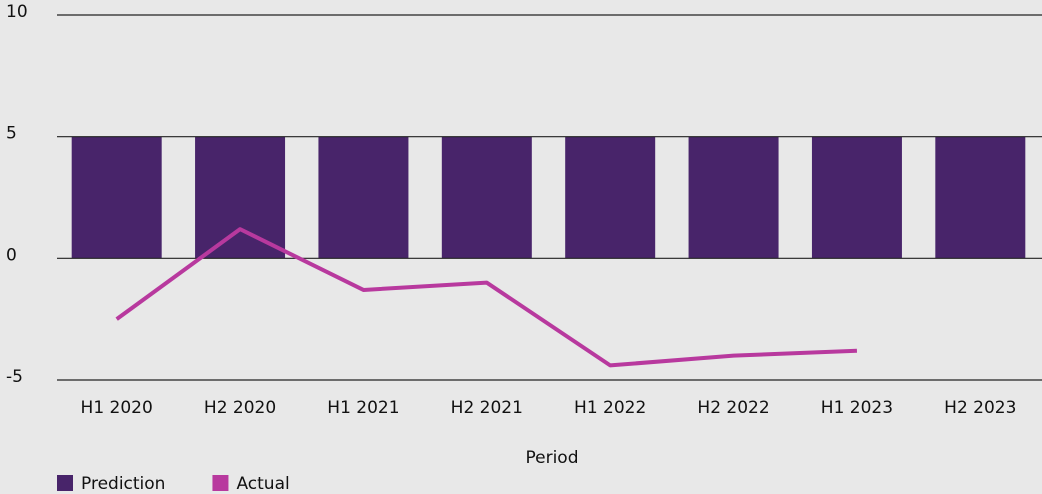  I want to click on x-tick-label: H2 2020, so click(240, 408).